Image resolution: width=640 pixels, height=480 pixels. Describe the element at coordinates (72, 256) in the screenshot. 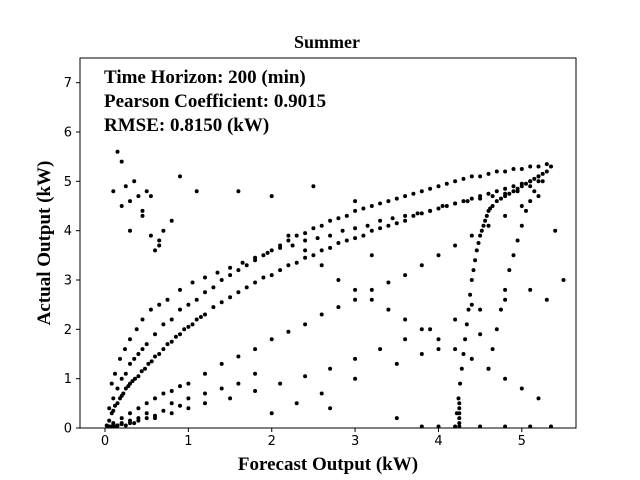

I see `y-axis: 0 1 2 3 4 5 6 7` at that location.